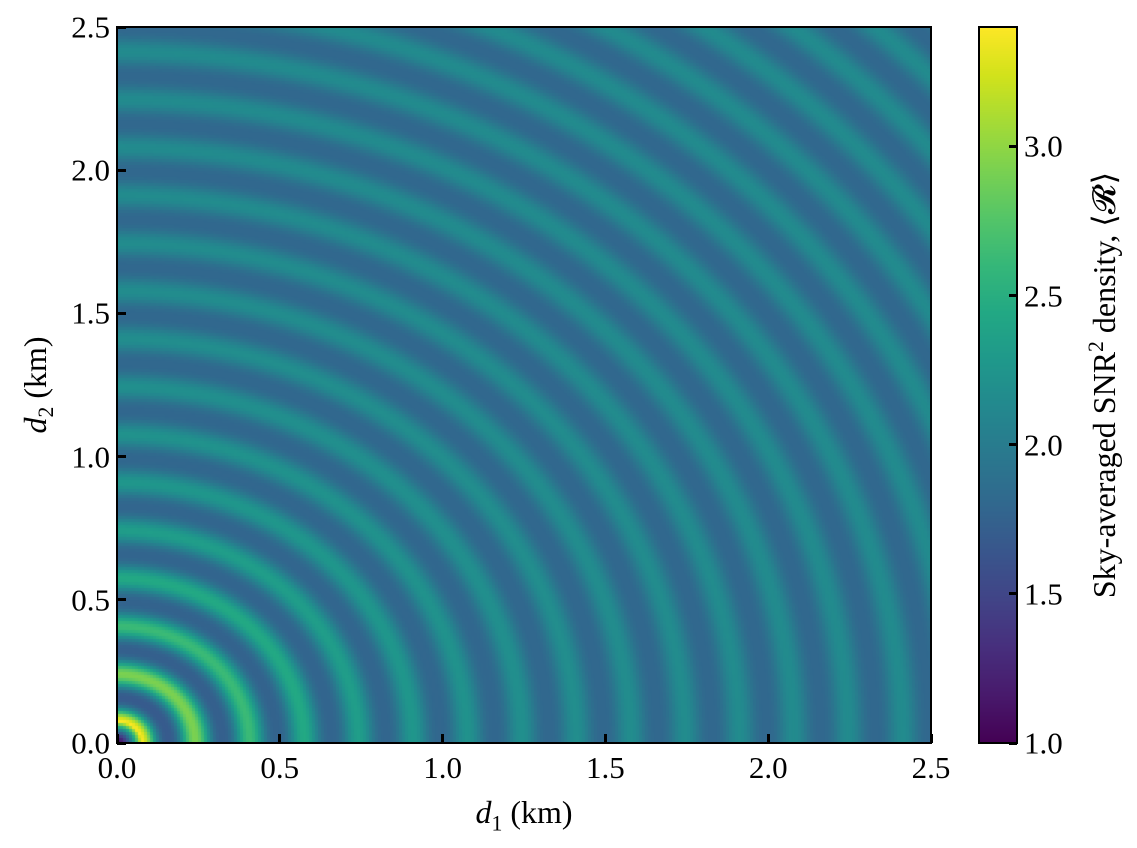 Image resolution: width=1137 pixels, height=848 pixels. What do you see at coordinates (90, 170) in the screenshot?
I see `y-tick-label: 2.0` at bounding box center [90, 170].